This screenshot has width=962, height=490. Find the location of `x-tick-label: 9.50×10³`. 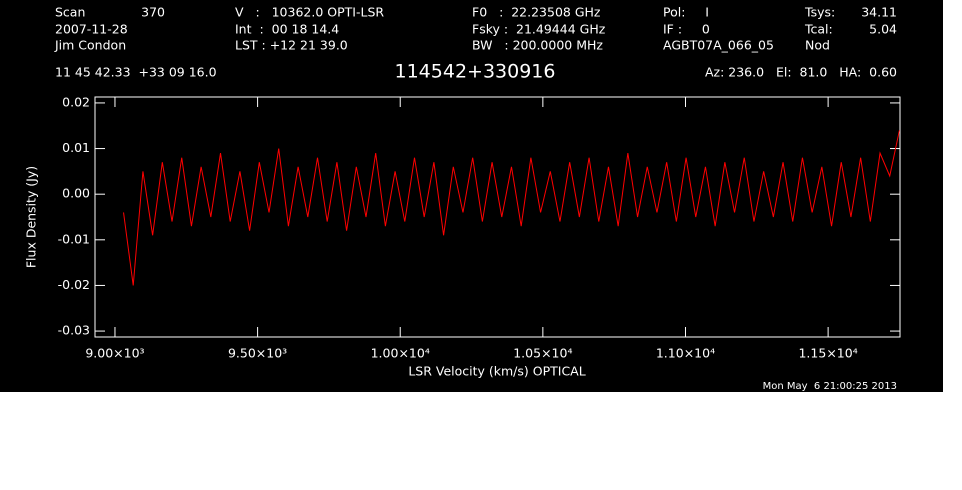

x-tick-label: 9.50×10³ is located at coordinates (257, 353).